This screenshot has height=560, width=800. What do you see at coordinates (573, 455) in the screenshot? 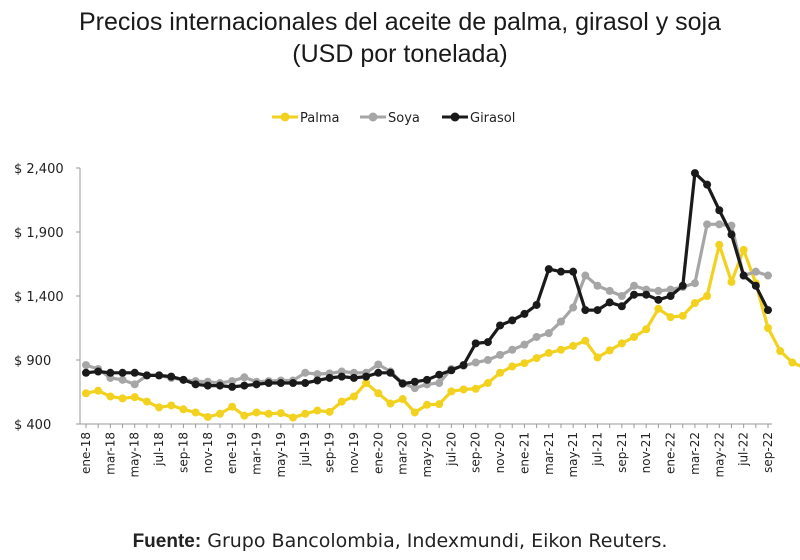
I see `x-tick-label: may-21` at bounding box center [573, 455].